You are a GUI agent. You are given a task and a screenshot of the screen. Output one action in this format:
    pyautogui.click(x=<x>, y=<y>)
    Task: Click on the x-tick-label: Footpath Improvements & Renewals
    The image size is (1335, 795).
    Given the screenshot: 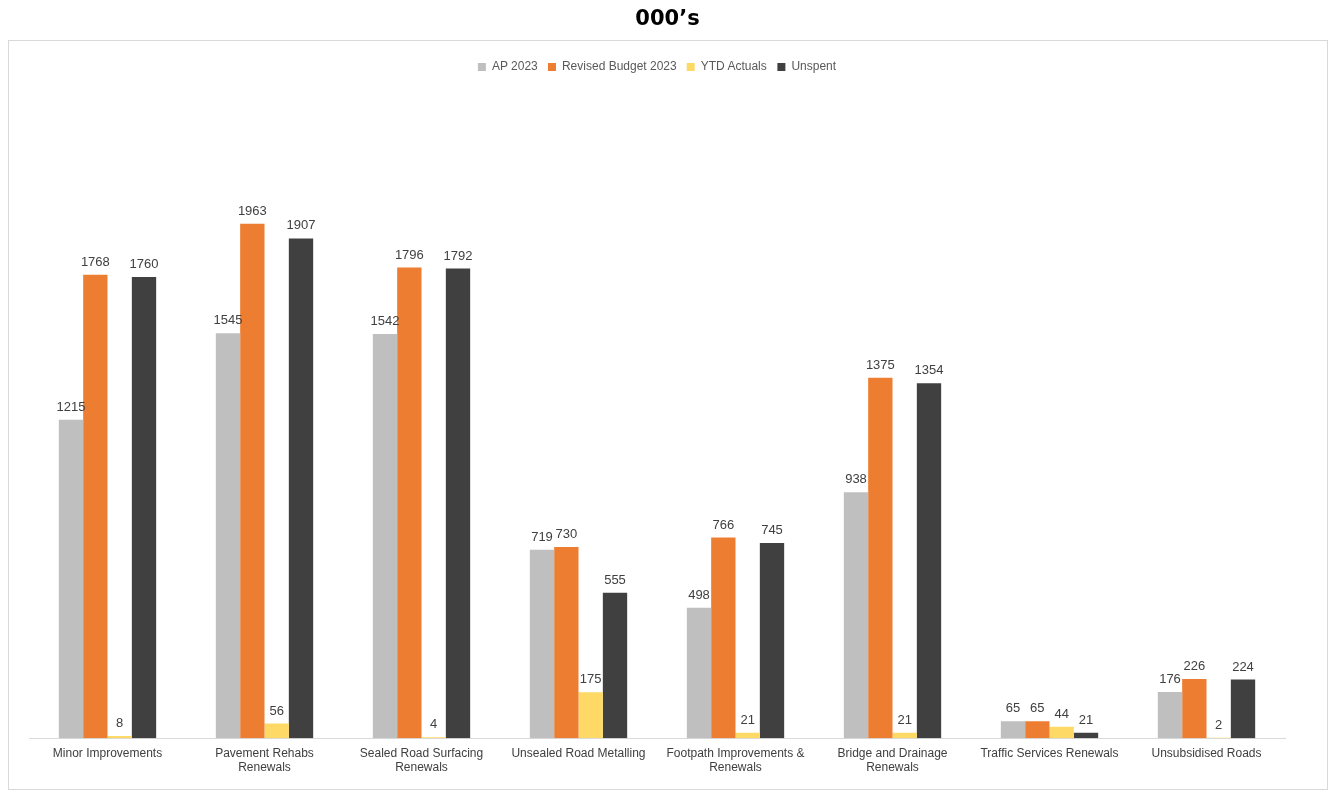 What is the action you would take?
    pyautogui.click(x=735, y=760)
    